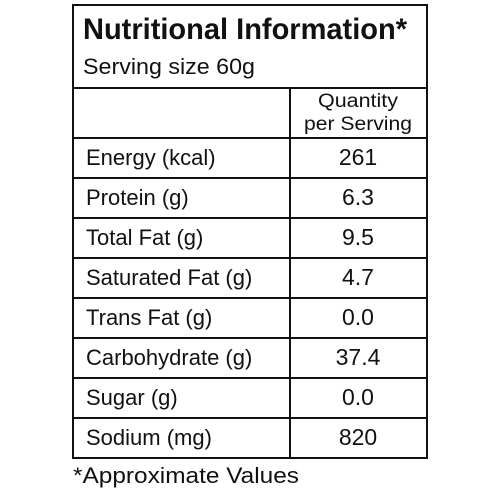  I want to click on nutrient-name: Sodium (mg), so click(149, 437).